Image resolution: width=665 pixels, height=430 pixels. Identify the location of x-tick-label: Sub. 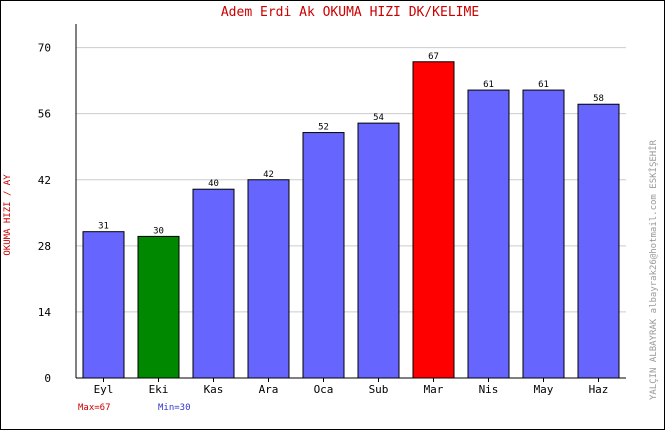
(379, 389).